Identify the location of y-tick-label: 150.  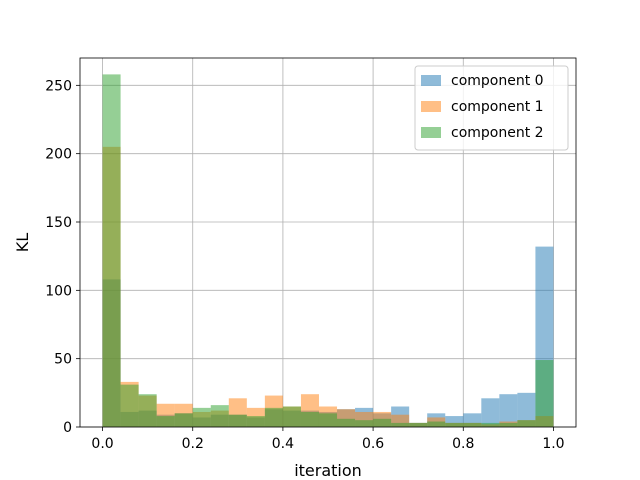
(58, 223).